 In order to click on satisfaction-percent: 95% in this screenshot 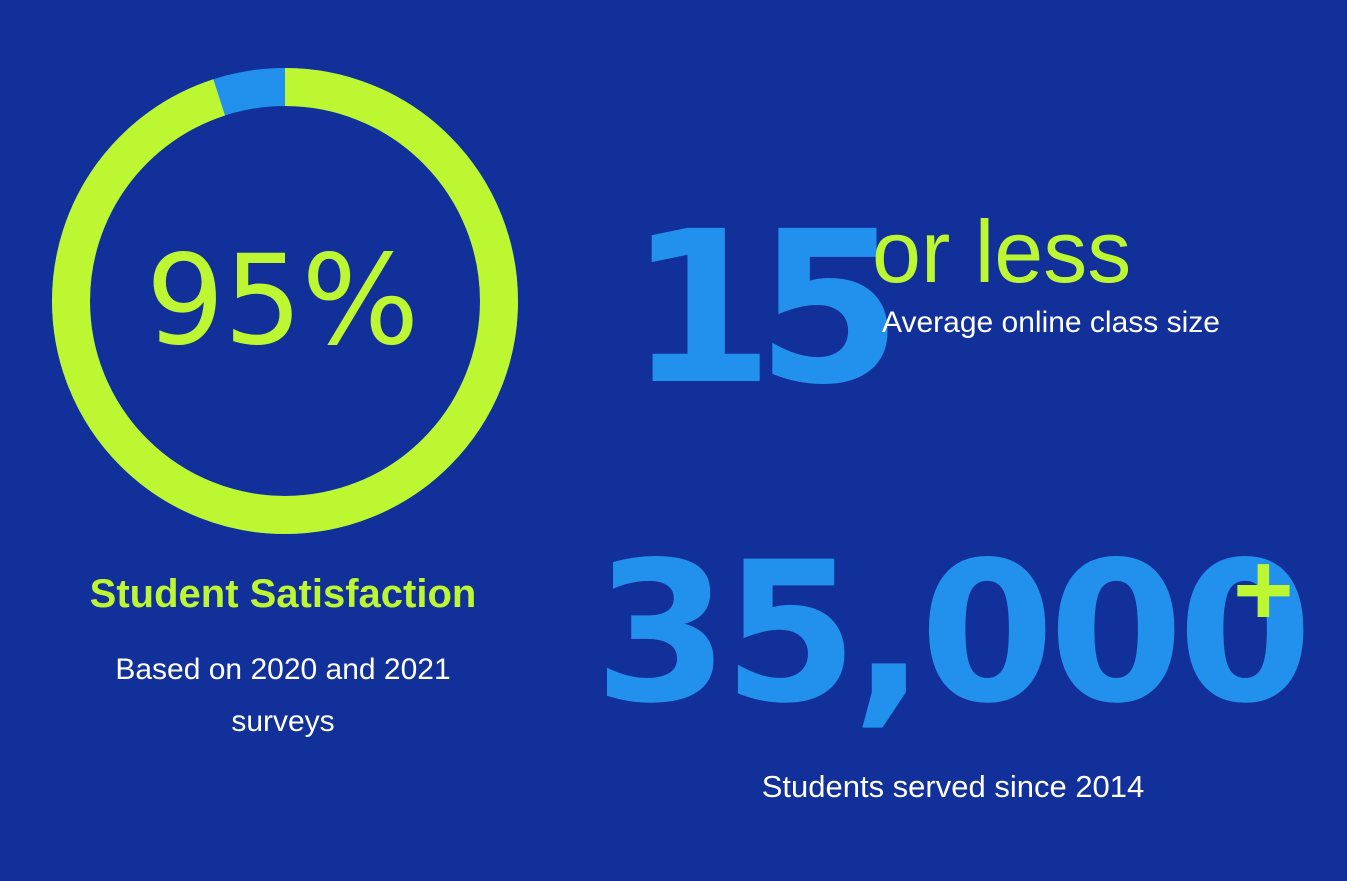, I will do `click(282, 301)`.